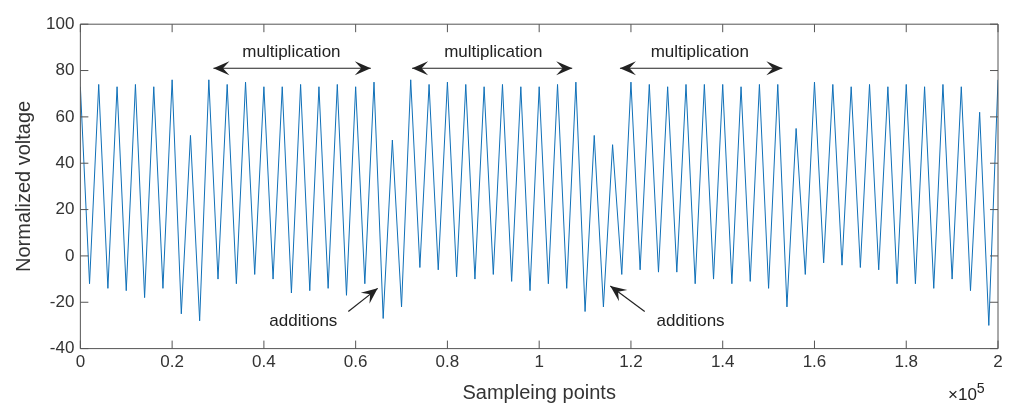 This screenshot has width=1020, height=413. I want to click on x-tick-label: 0.4, so click(264, 362).